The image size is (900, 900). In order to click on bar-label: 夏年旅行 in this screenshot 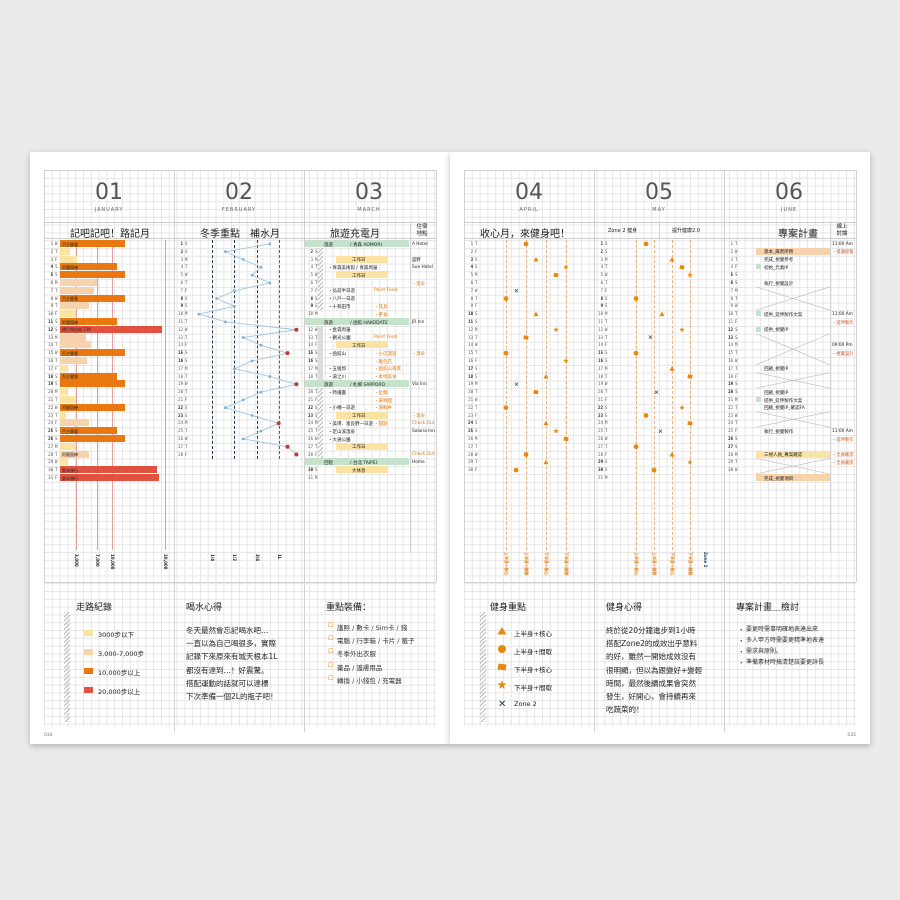, I will do `click(70, 478)`.